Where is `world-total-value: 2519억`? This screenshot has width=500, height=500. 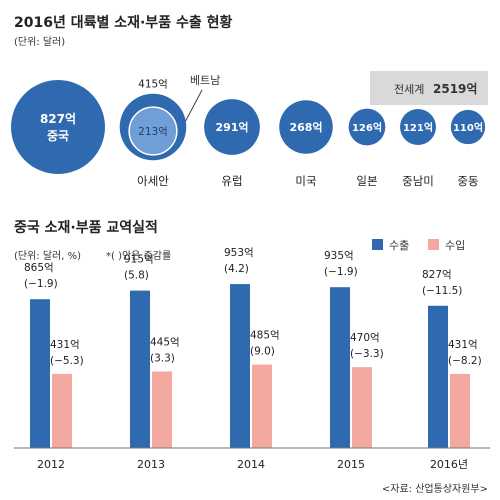 world-total-value: 2519억 is located at coordinates (455, 89).